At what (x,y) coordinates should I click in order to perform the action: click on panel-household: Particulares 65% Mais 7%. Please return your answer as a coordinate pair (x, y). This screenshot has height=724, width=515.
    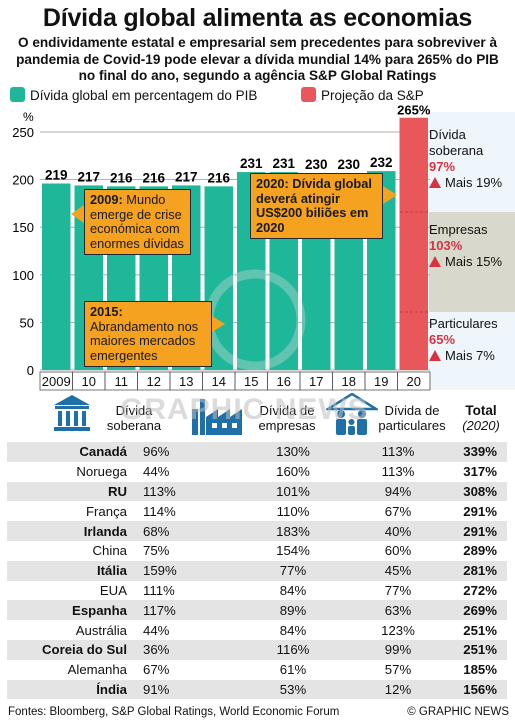
    Looking at the image, I should click on (472, 340).